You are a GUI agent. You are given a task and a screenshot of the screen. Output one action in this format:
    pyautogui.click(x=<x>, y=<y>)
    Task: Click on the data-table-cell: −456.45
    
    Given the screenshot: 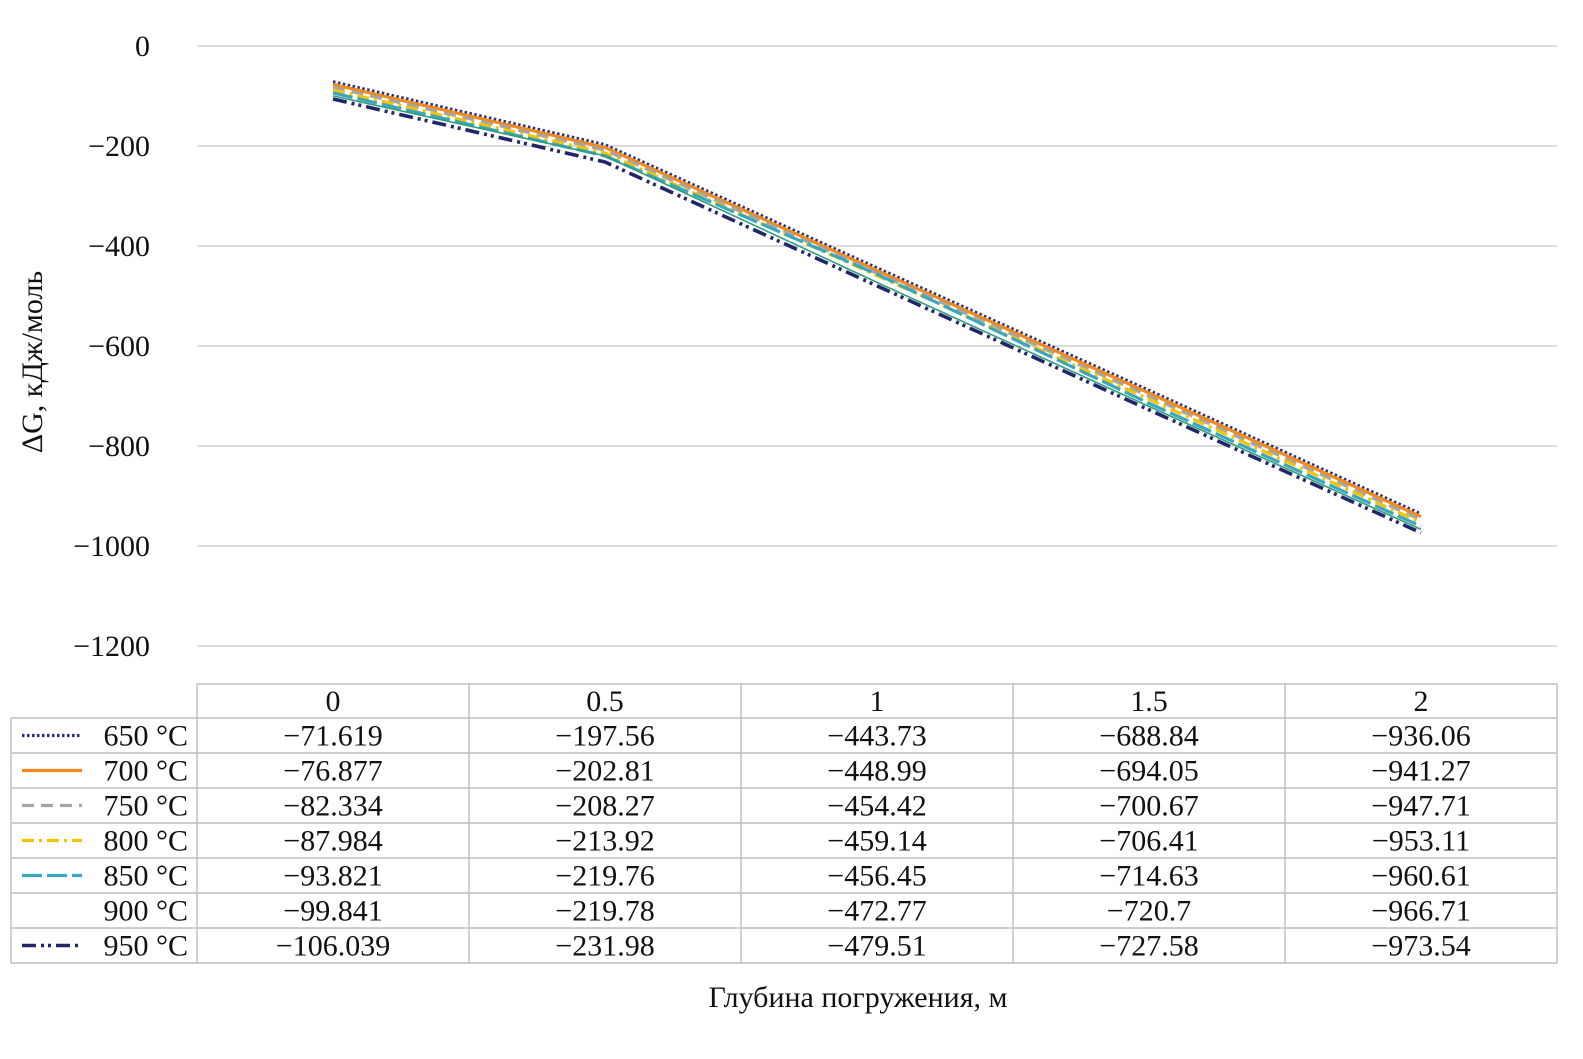 What is the action you would take?
    pyautogui.click(x=876, y=876)
    